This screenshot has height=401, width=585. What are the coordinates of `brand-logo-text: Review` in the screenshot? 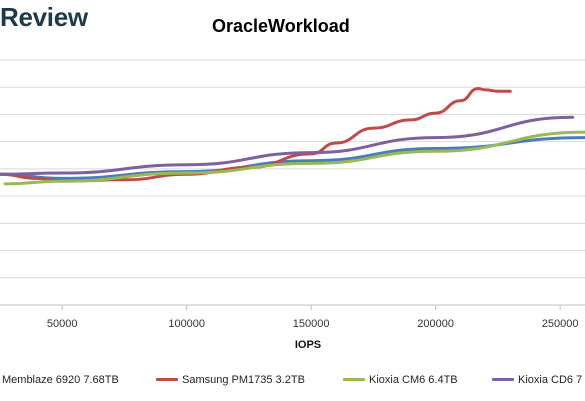 It's located at (44, 17).